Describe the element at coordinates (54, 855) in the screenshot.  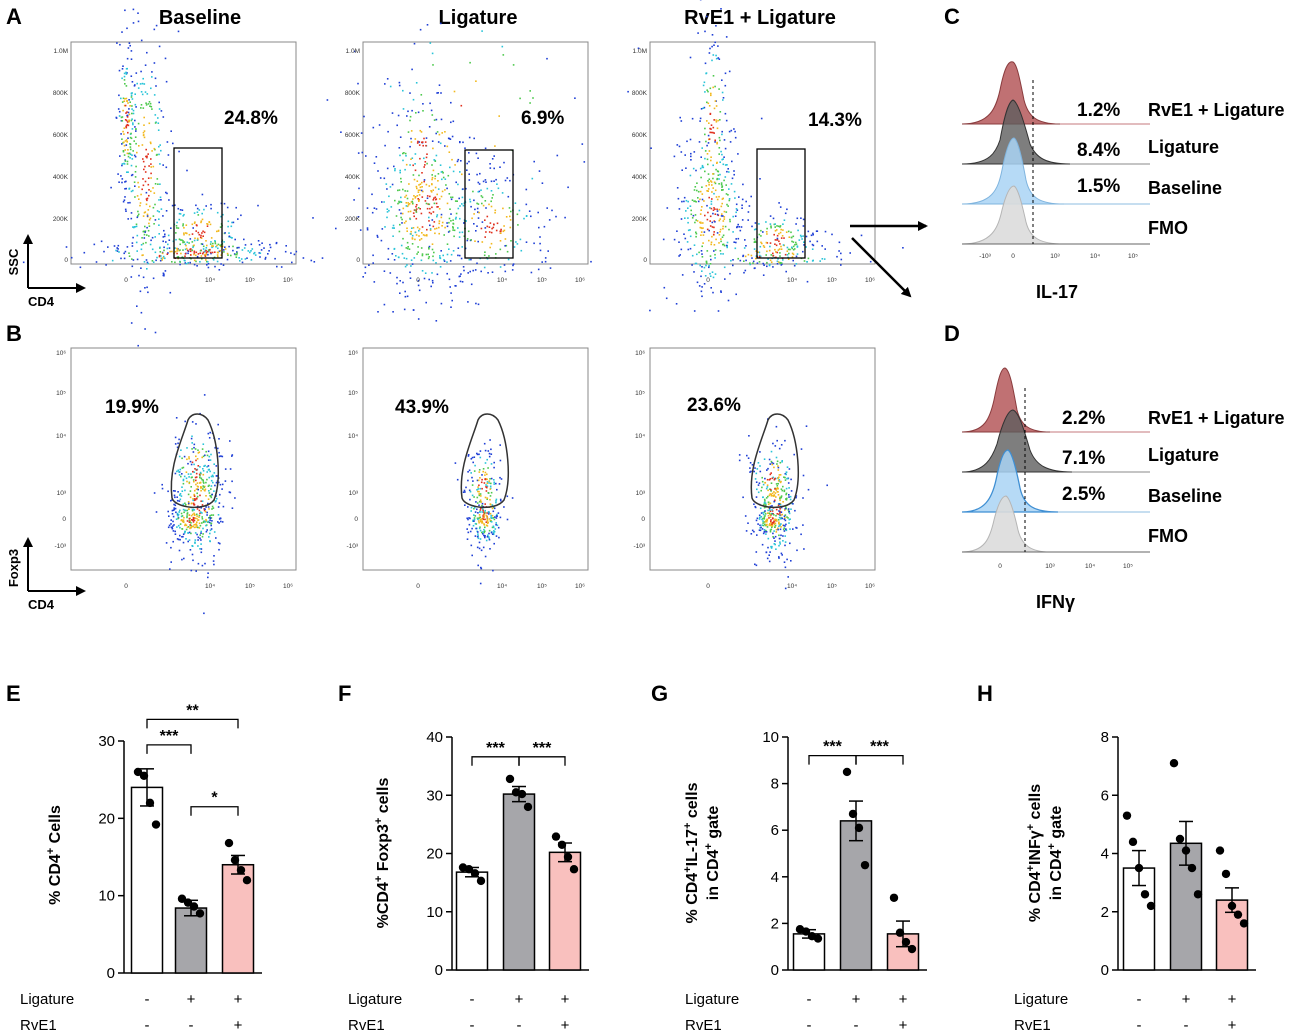
I see `ylabel-e: % CD4+ Cells` at that location.